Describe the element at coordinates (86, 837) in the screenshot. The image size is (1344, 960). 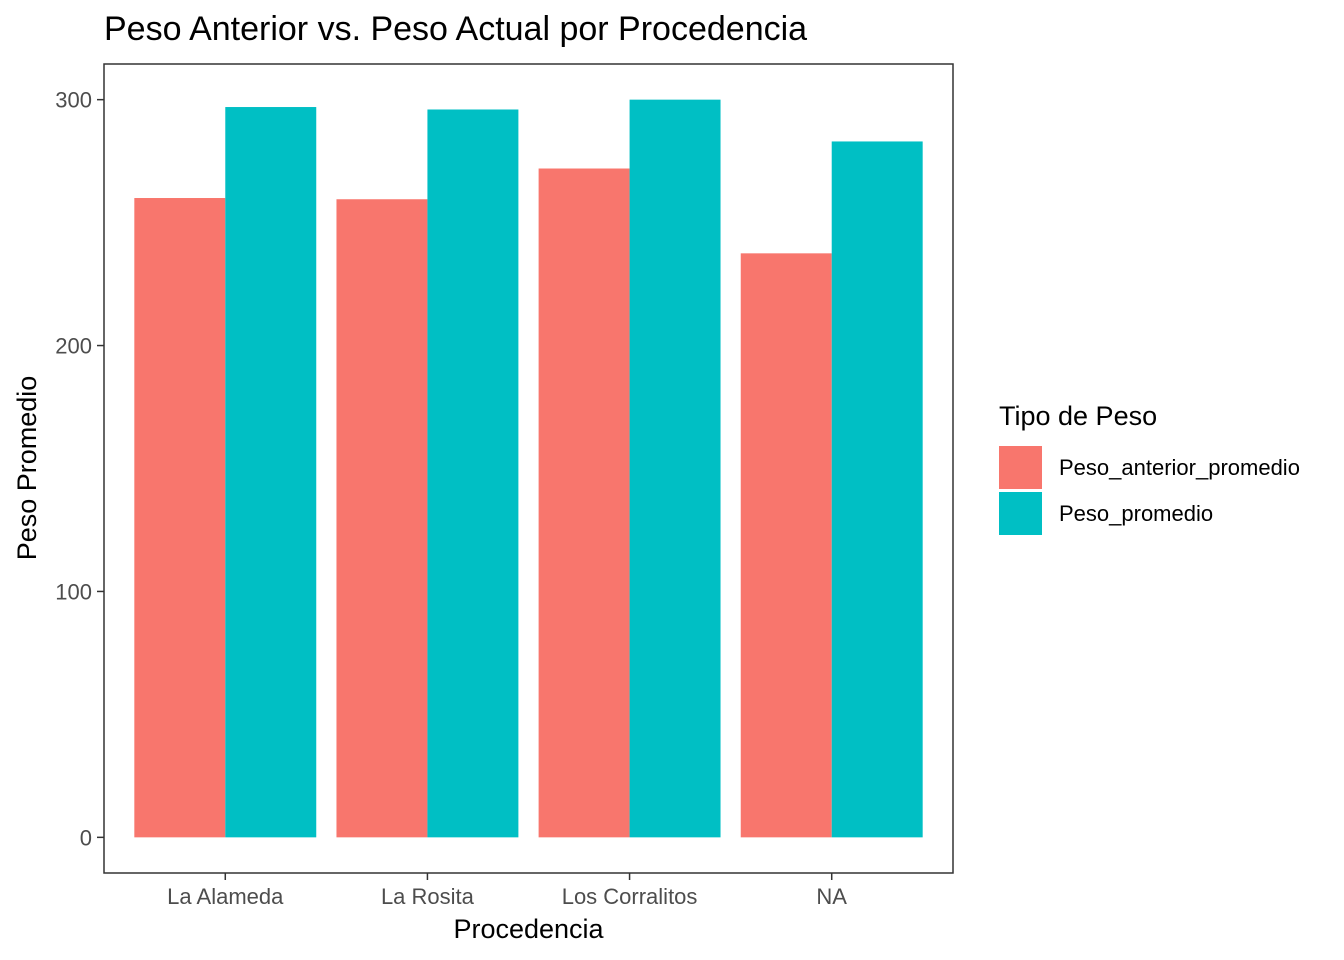
I see `y-tick-label: 0` at that location.